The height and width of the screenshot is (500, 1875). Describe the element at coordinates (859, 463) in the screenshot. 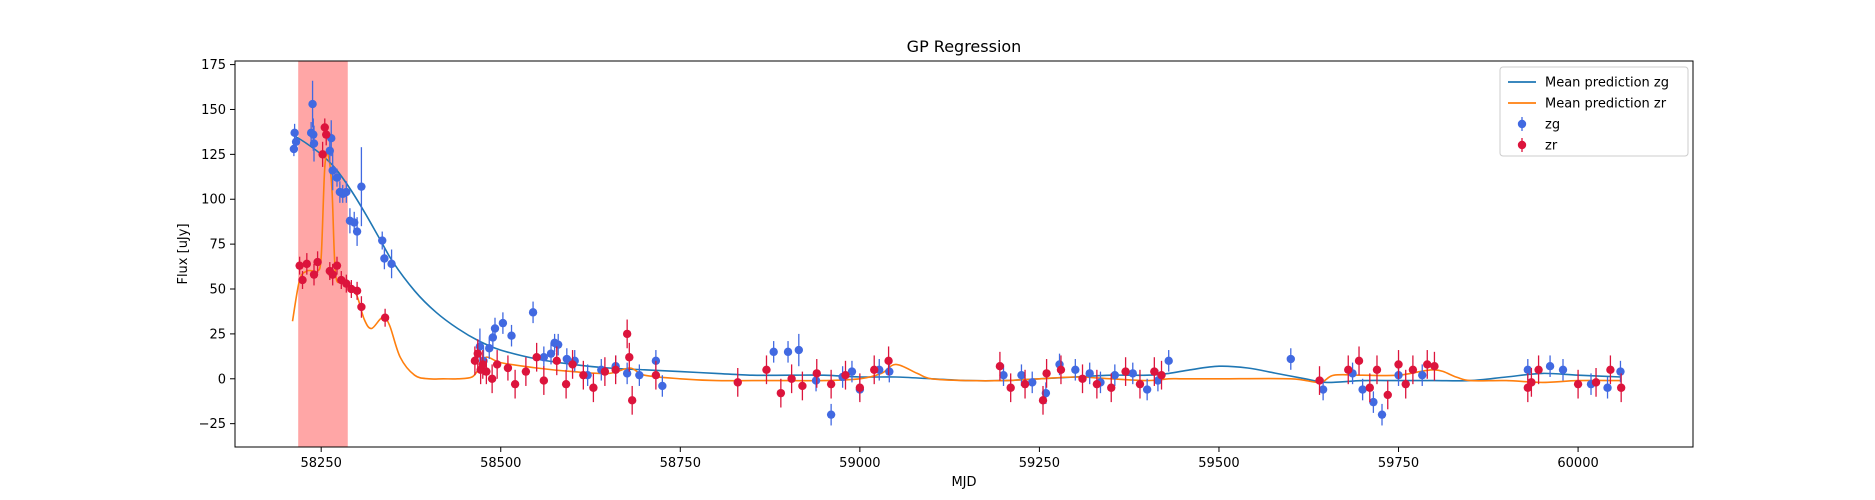

I see `x-tick-label: 59000` at that location.